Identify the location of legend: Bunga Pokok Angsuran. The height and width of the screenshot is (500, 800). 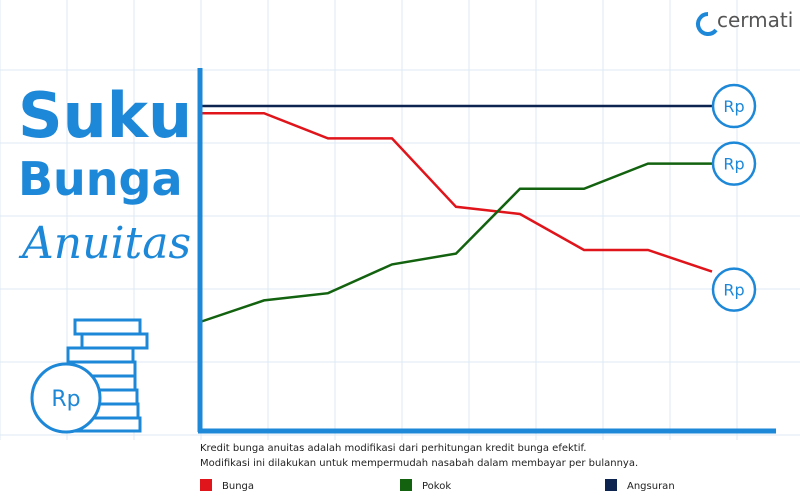
(437, 485).